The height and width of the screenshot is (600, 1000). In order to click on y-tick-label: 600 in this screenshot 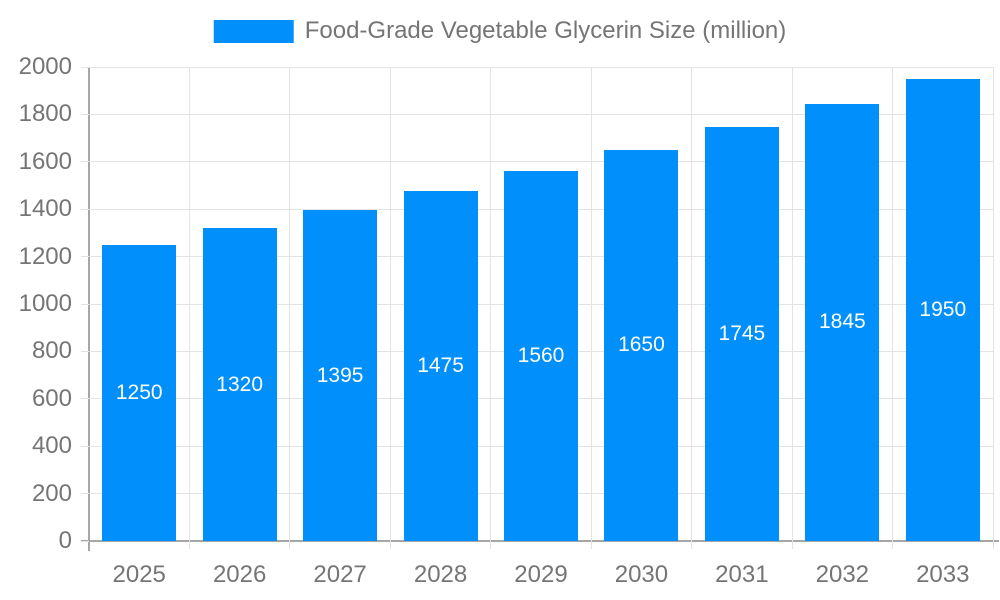, I will do `click(51, 398)`.